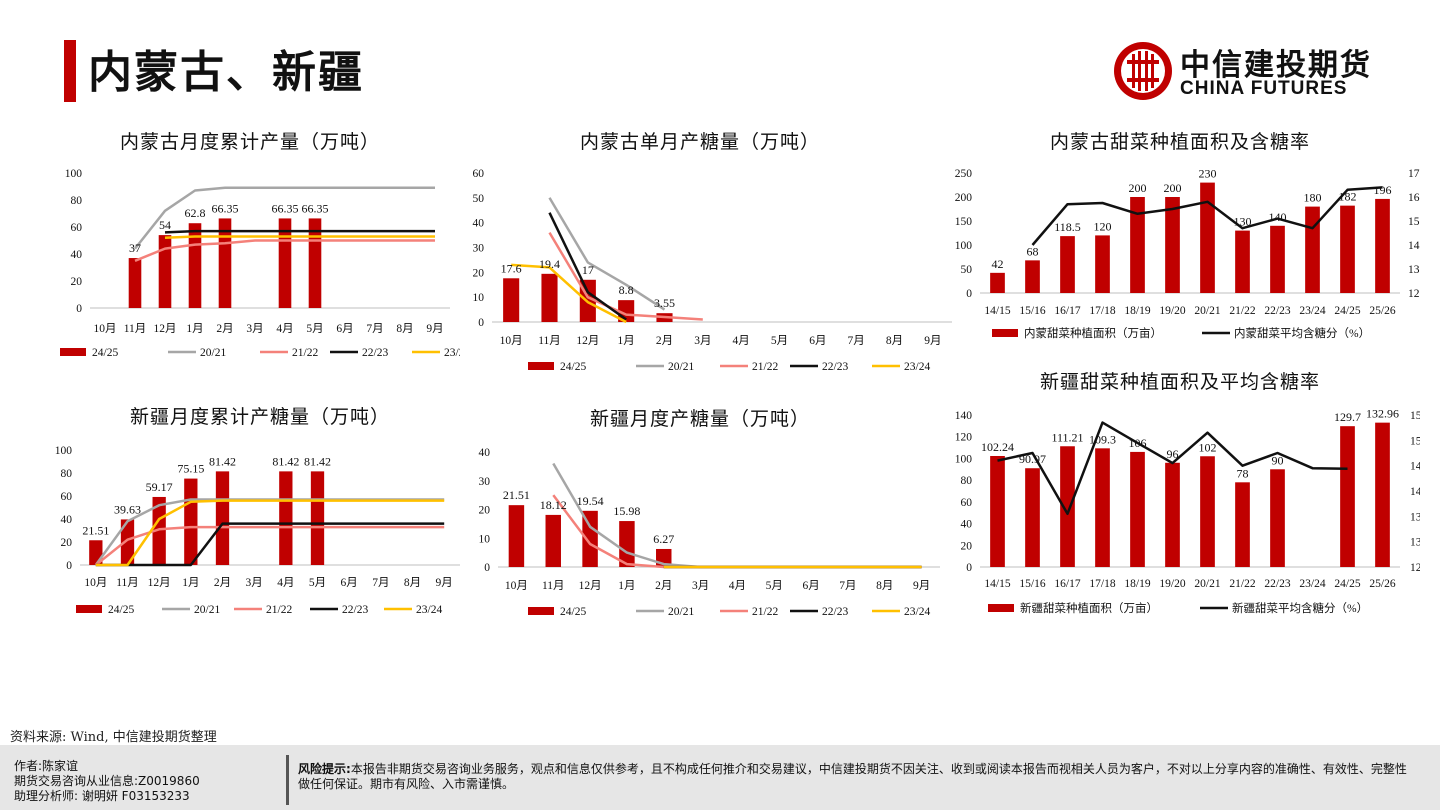  Describe the element at coordinates (921, 586) in the screenshot. I see `x-tick-label: 9月` at that location.